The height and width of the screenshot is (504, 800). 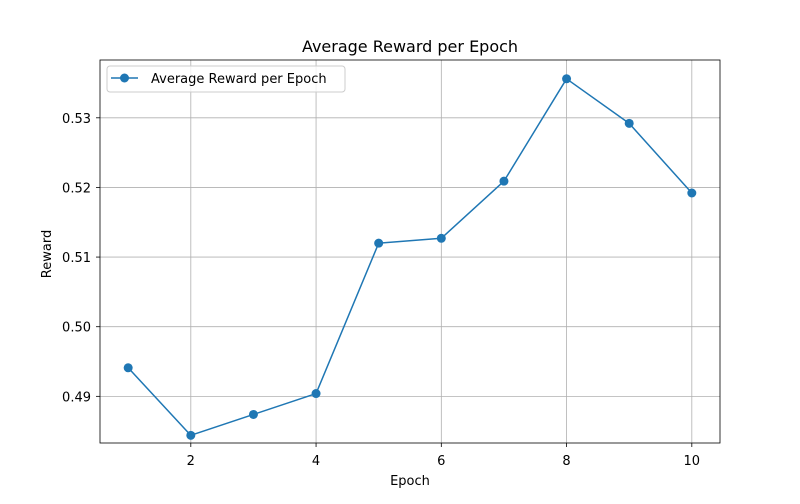 I want to click on x-tick-label-1: 4, so click(x=316, y=461).